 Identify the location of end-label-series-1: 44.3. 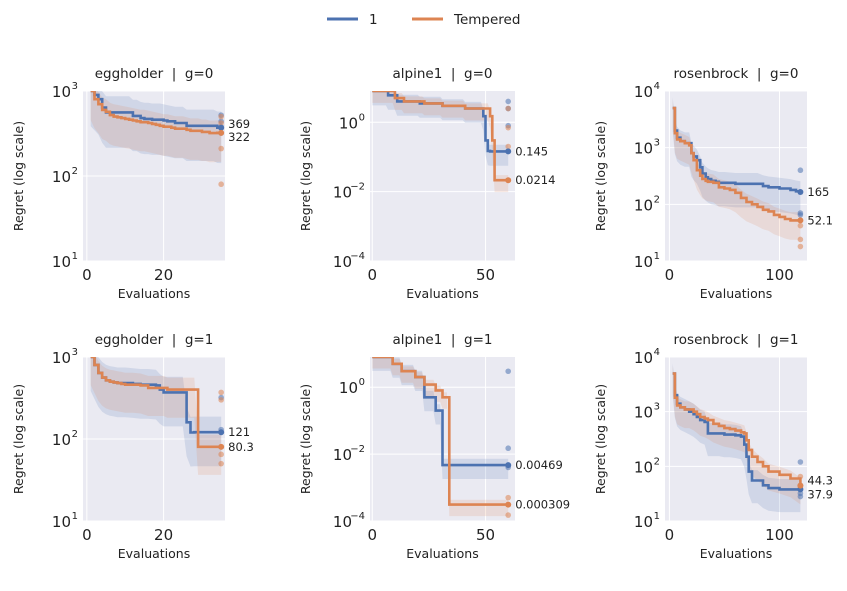
(820, 481).